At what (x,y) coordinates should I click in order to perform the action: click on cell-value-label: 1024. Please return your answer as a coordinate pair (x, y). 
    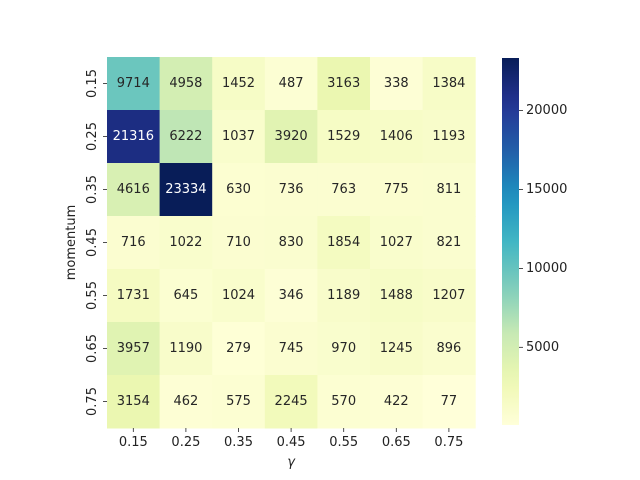
    Looking at the image, I should click on (238, 295).